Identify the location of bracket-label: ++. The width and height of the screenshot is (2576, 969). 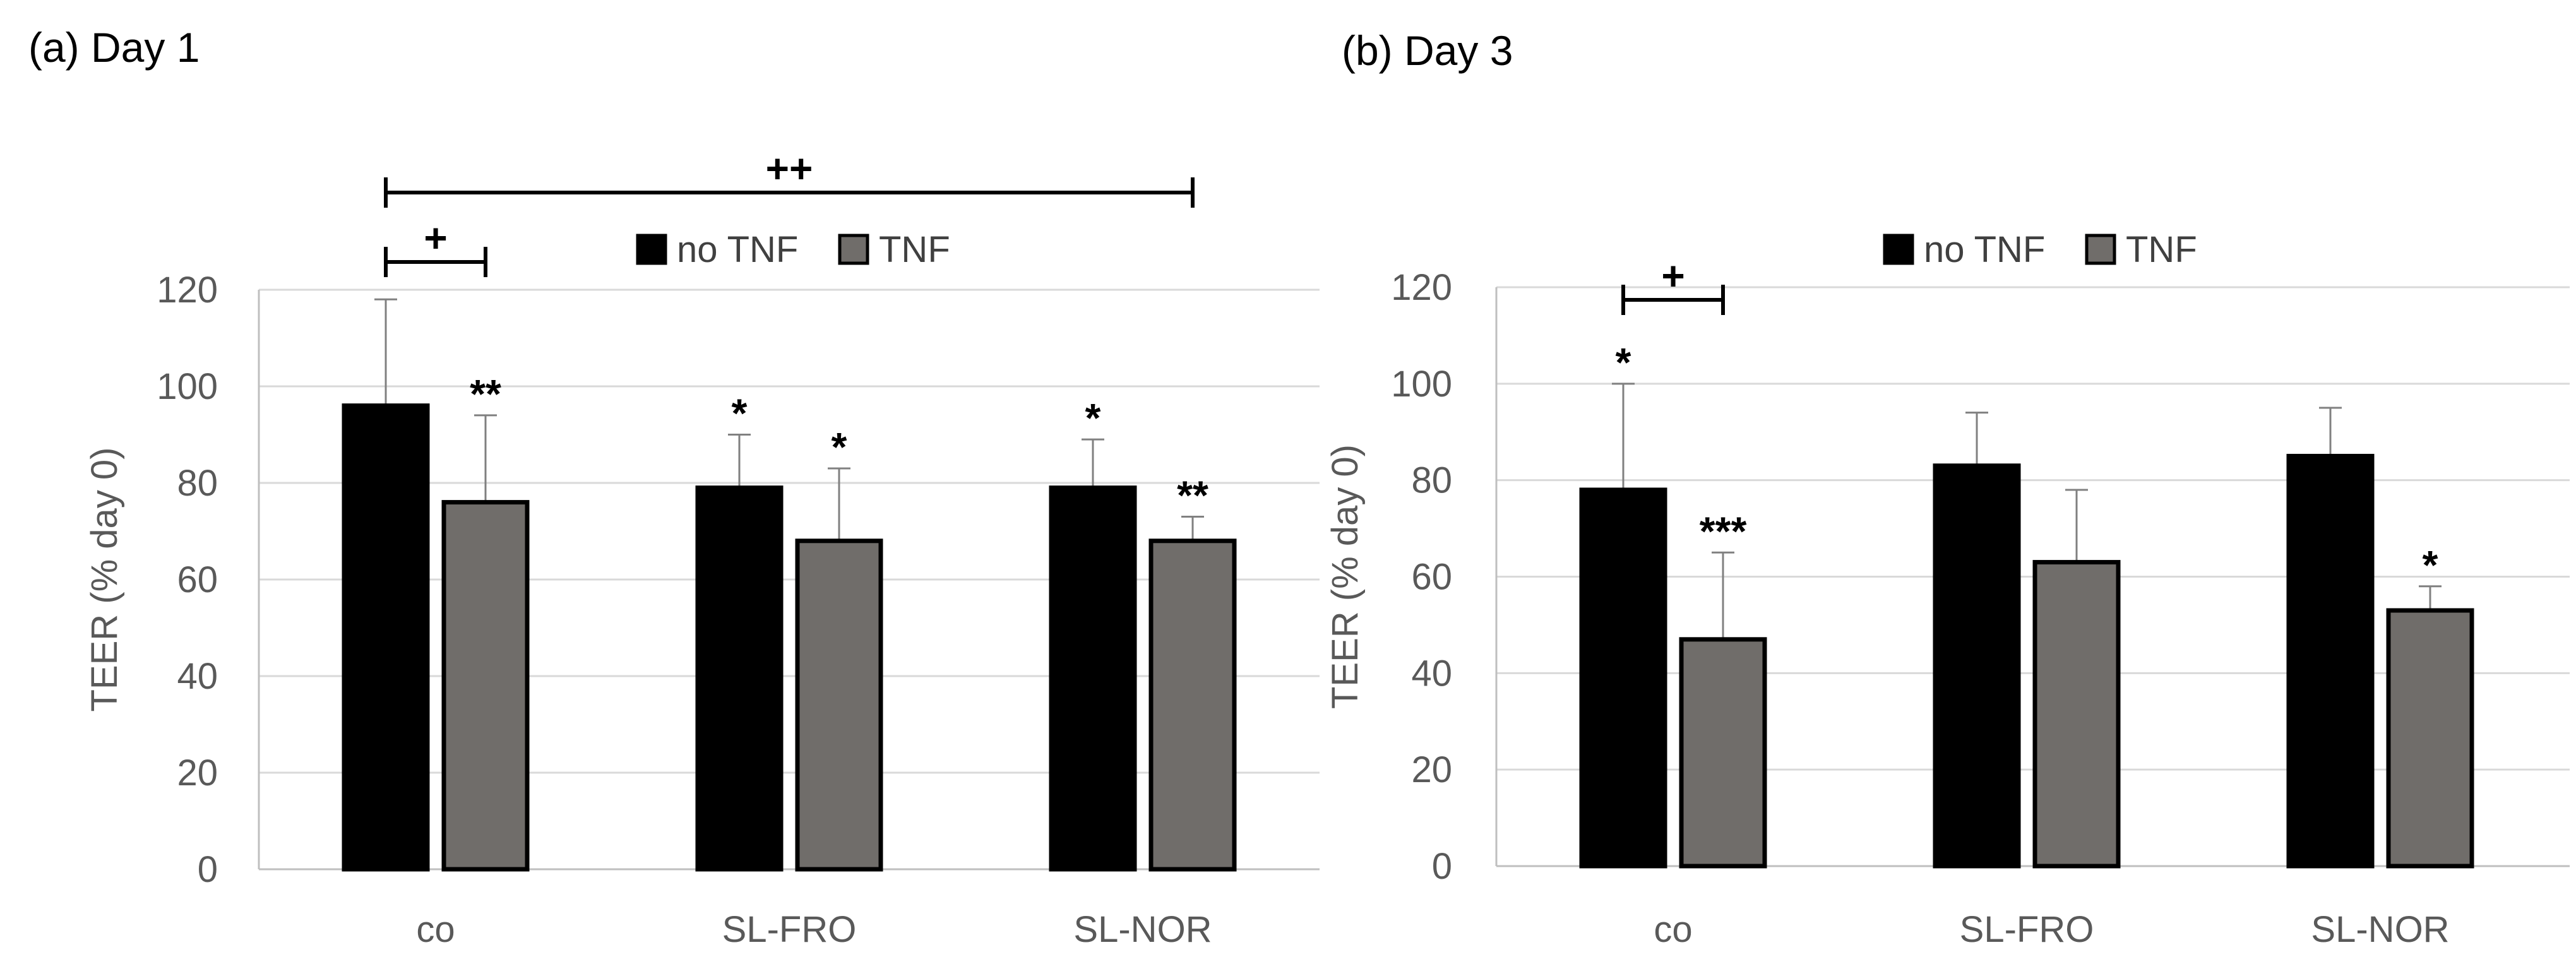
(789, 169).